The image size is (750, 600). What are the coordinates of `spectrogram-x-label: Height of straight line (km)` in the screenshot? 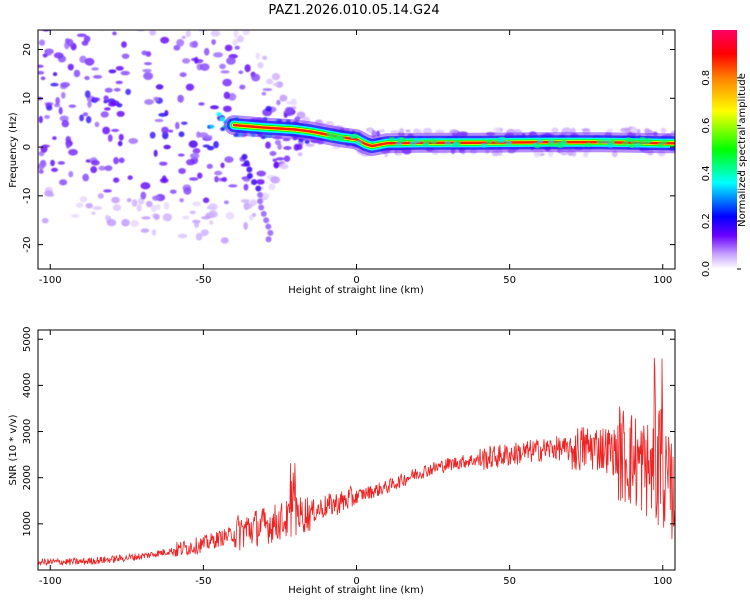 It's located at (356, 290).